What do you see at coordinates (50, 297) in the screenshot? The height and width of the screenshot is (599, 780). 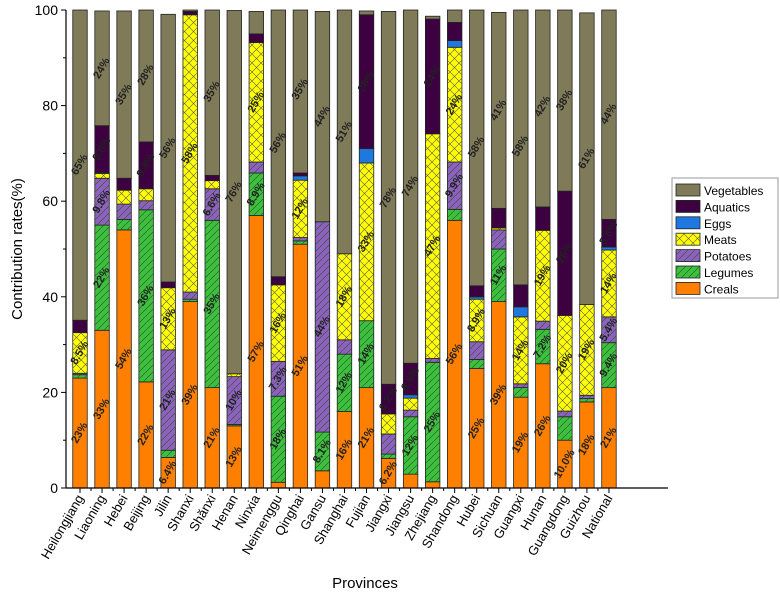 I see `y-tick-label: 40` at bounding box center [50, 297].